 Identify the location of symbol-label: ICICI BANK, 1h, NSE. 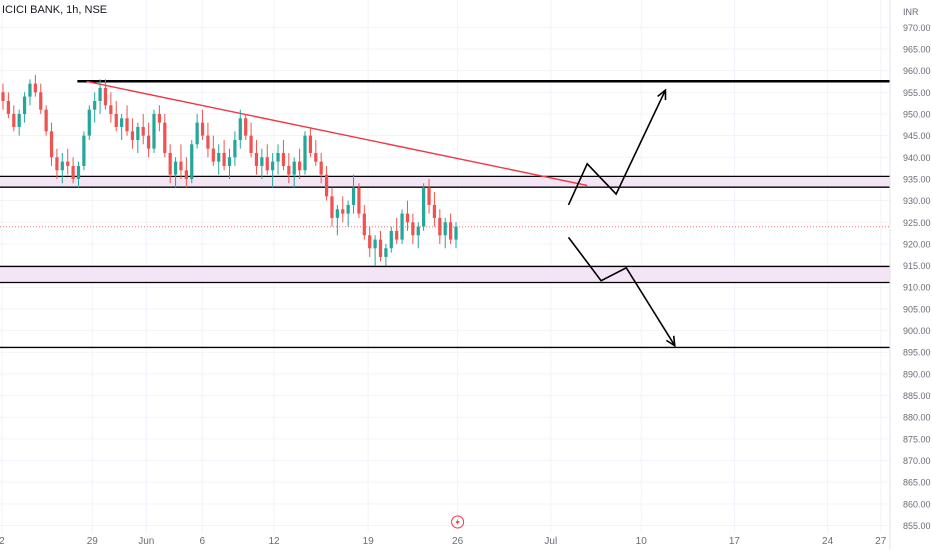
(55, 10).